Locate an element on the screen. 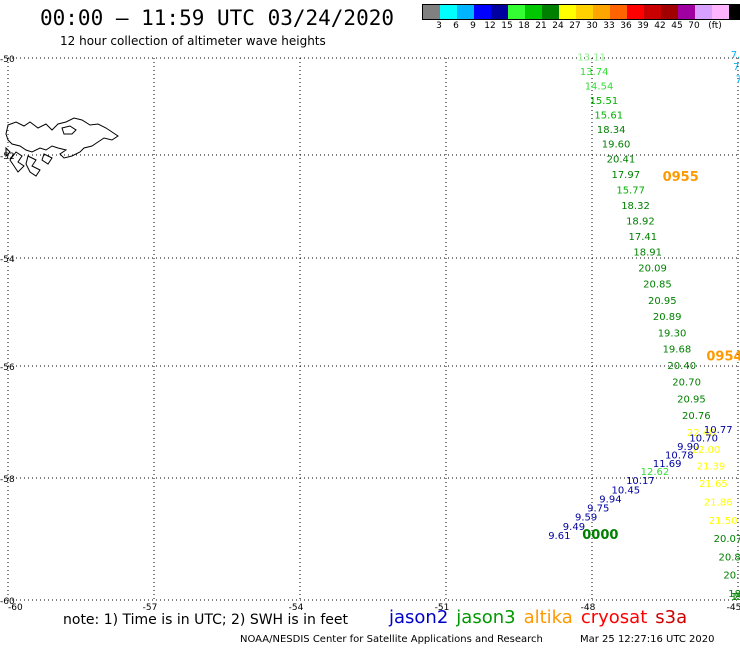  wave-height-reading: 13.74 is located at coordinates (594, 72).